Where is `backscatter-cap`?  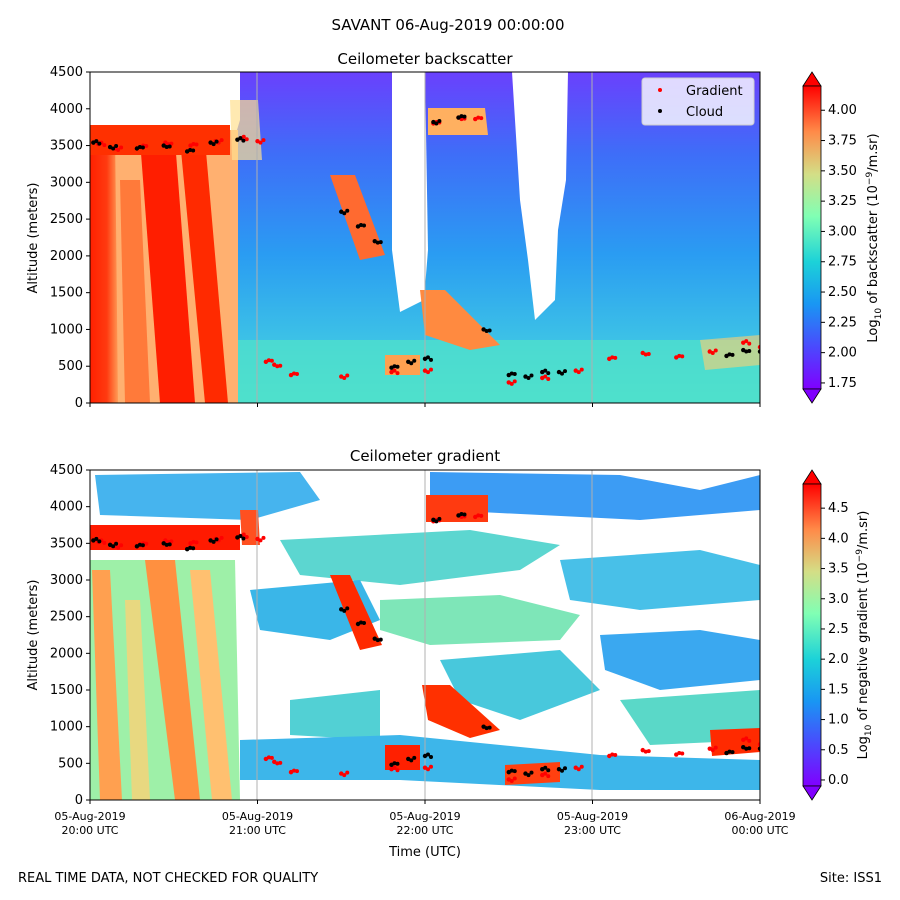 backscatter-cap is located at coordinates (114, 102).